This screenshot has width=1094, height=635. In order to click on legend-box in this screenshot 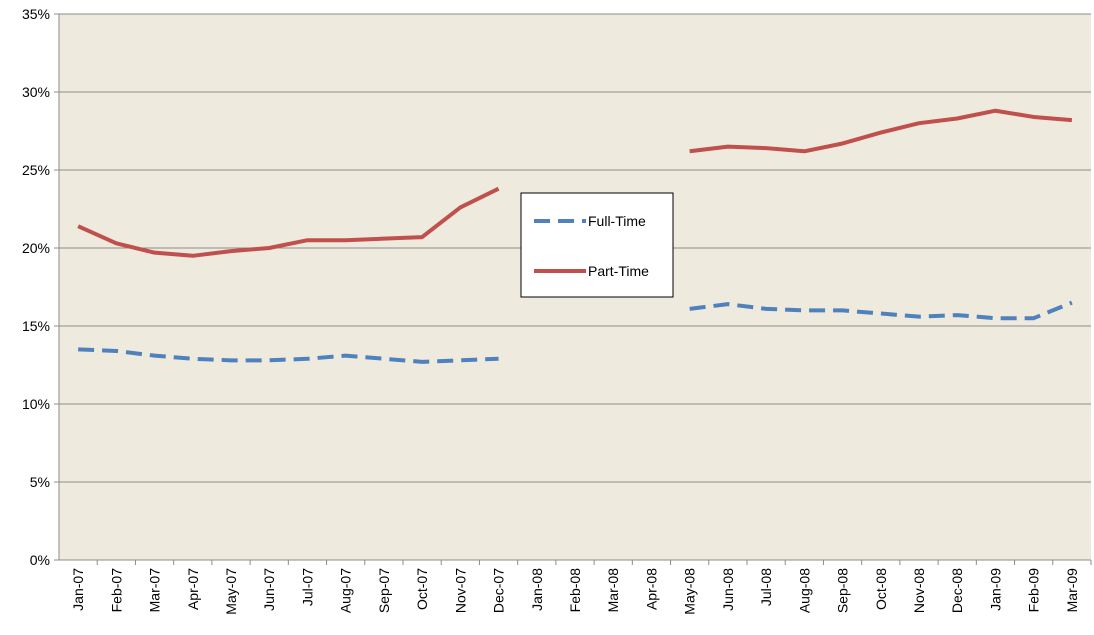, I will do `click(597, 245)`.